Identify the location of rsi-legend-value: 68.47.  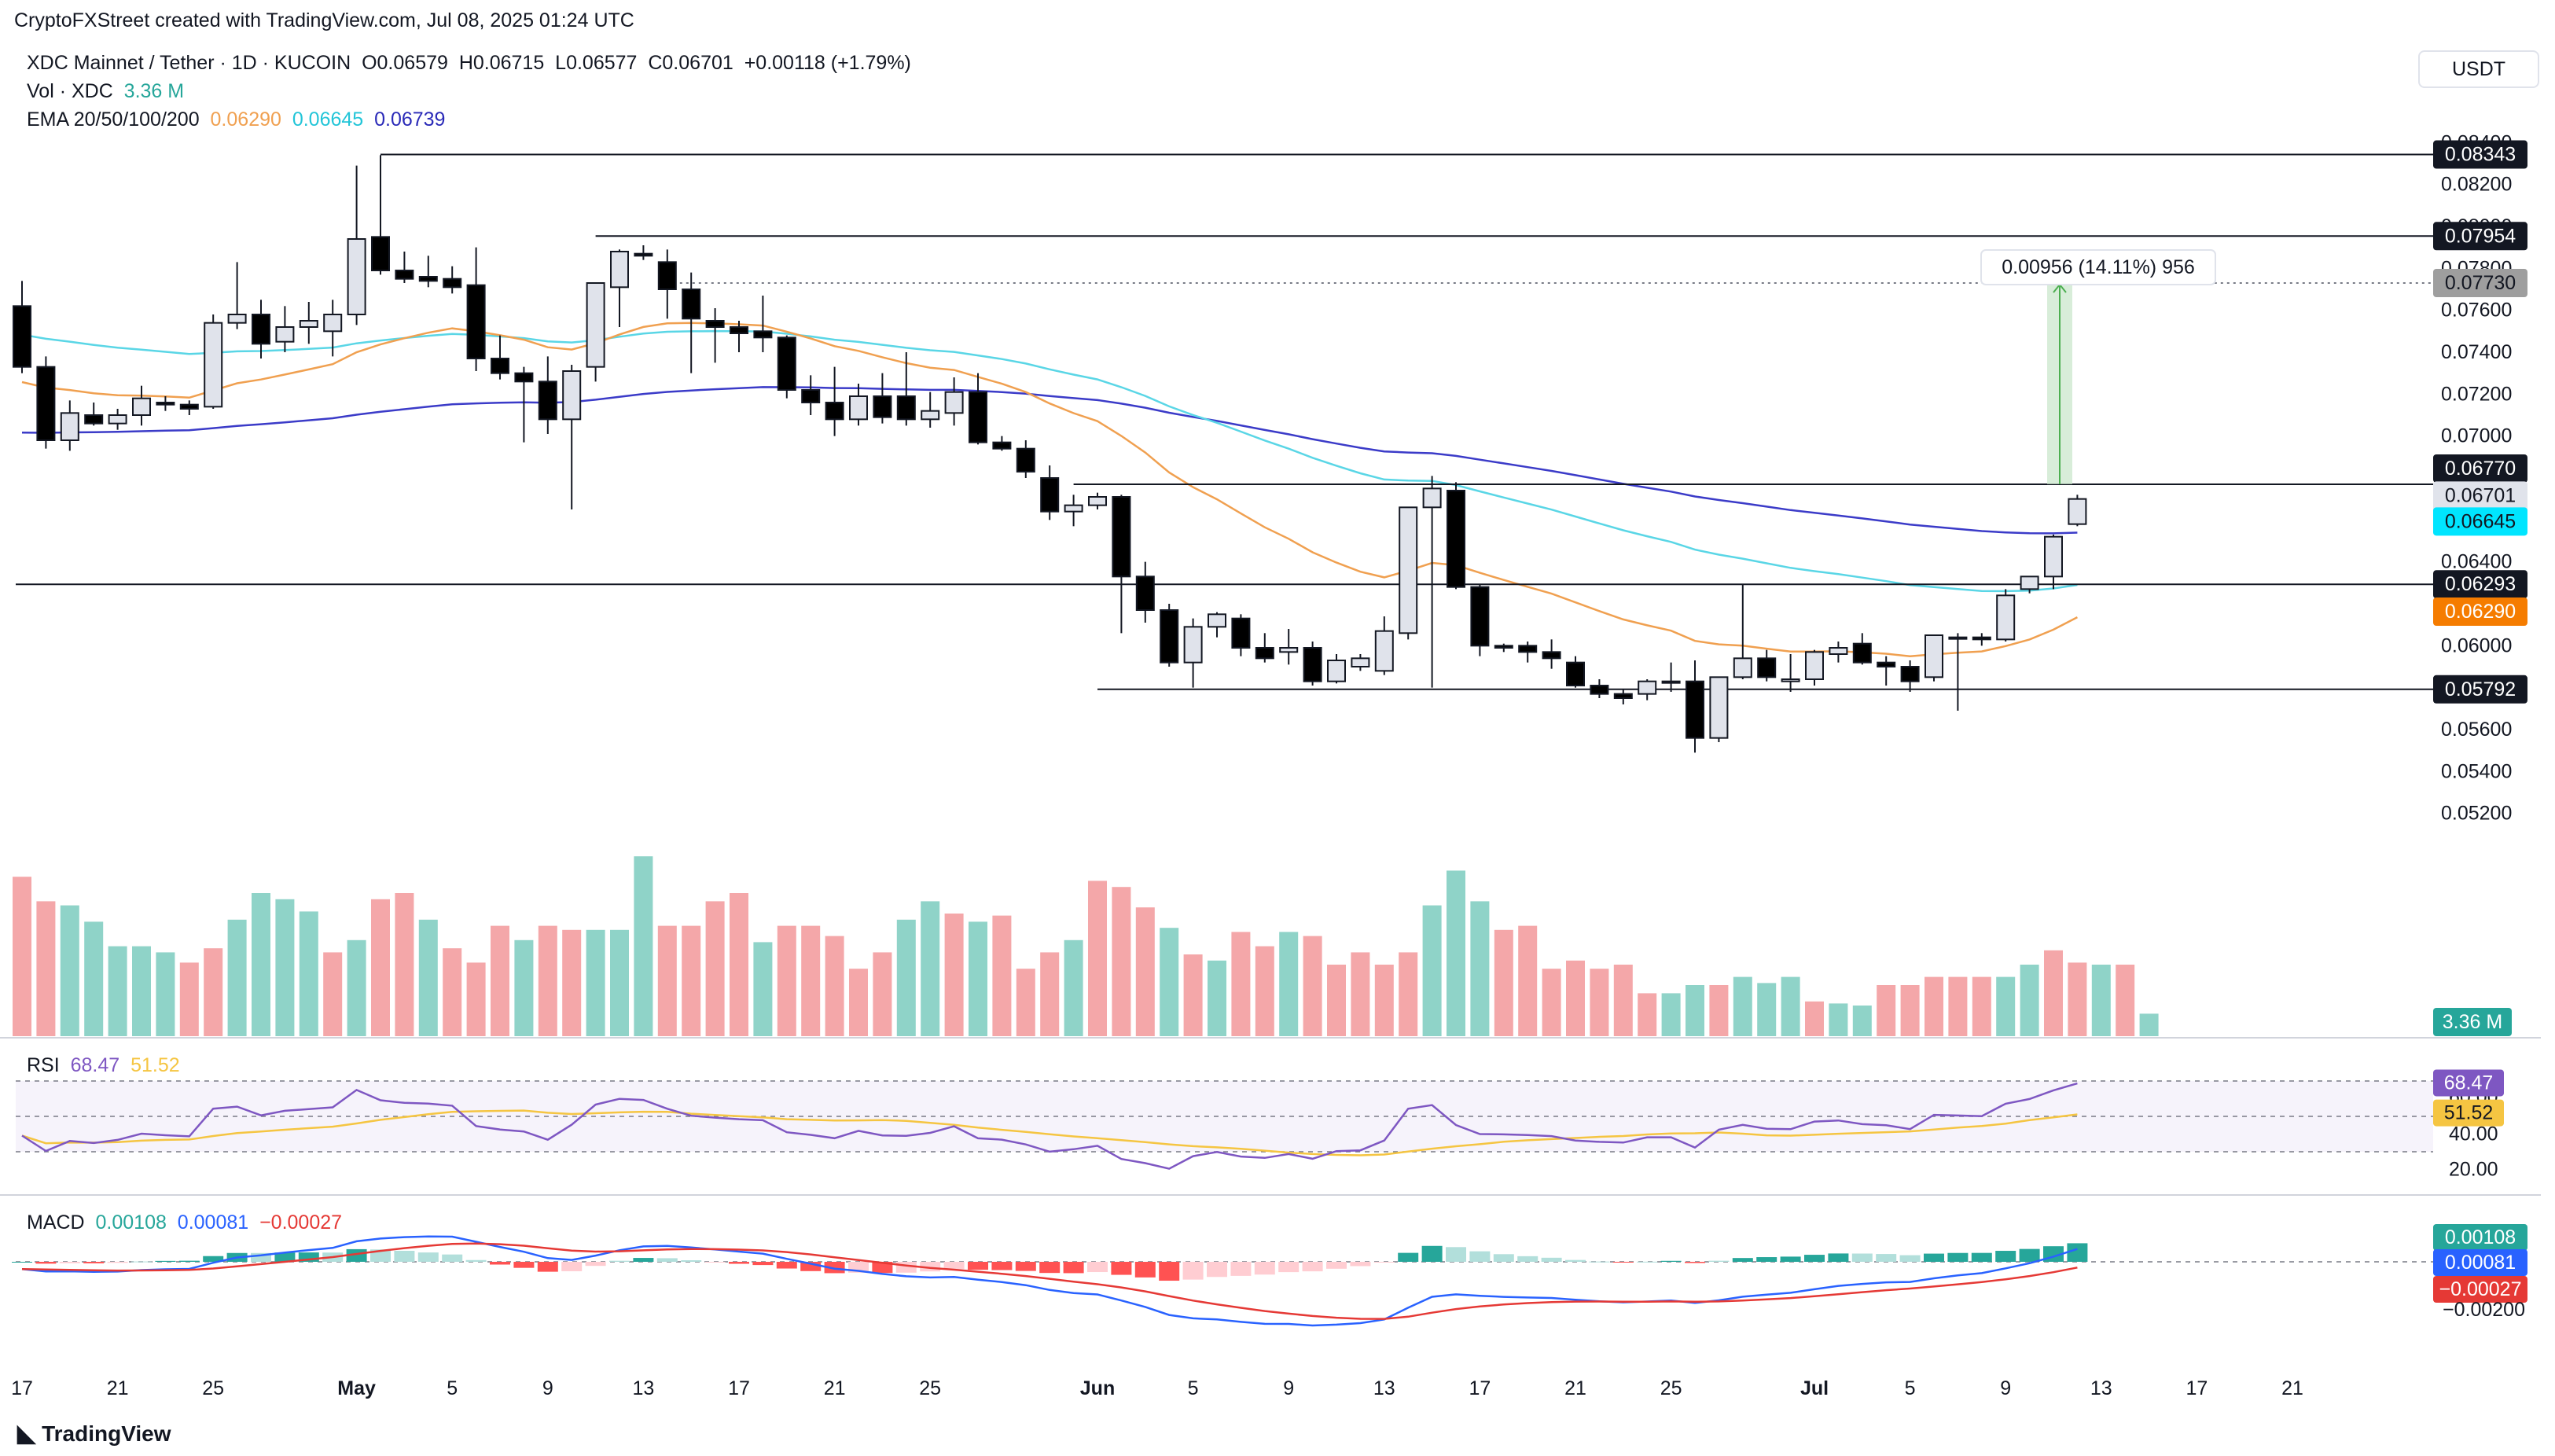
(95, 1065).